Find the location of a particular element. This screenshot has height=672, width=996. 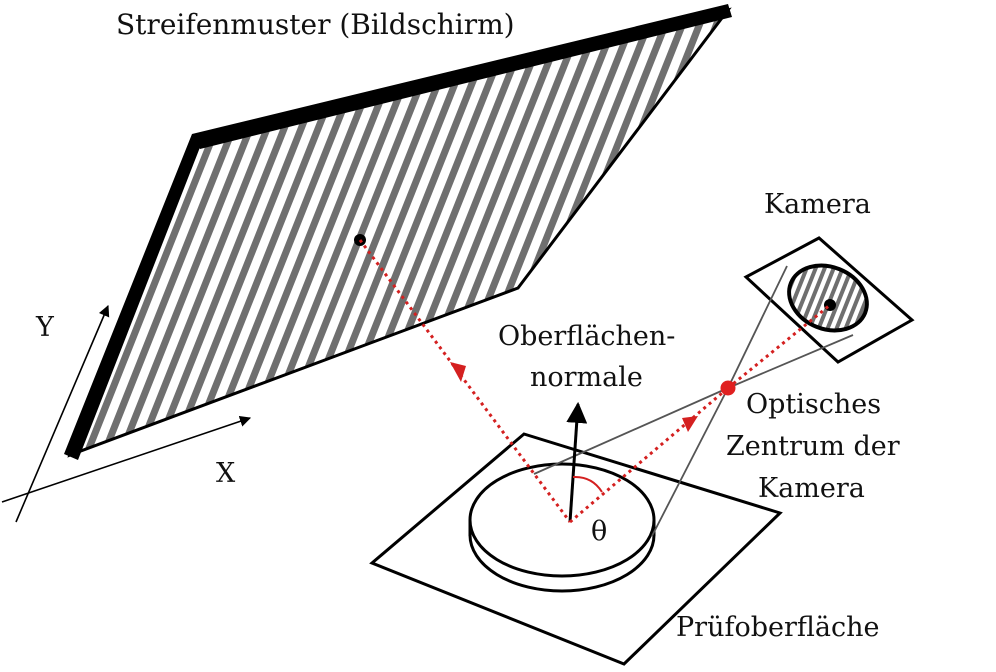

camera-field-of-view is located at coordinates (693, 401).